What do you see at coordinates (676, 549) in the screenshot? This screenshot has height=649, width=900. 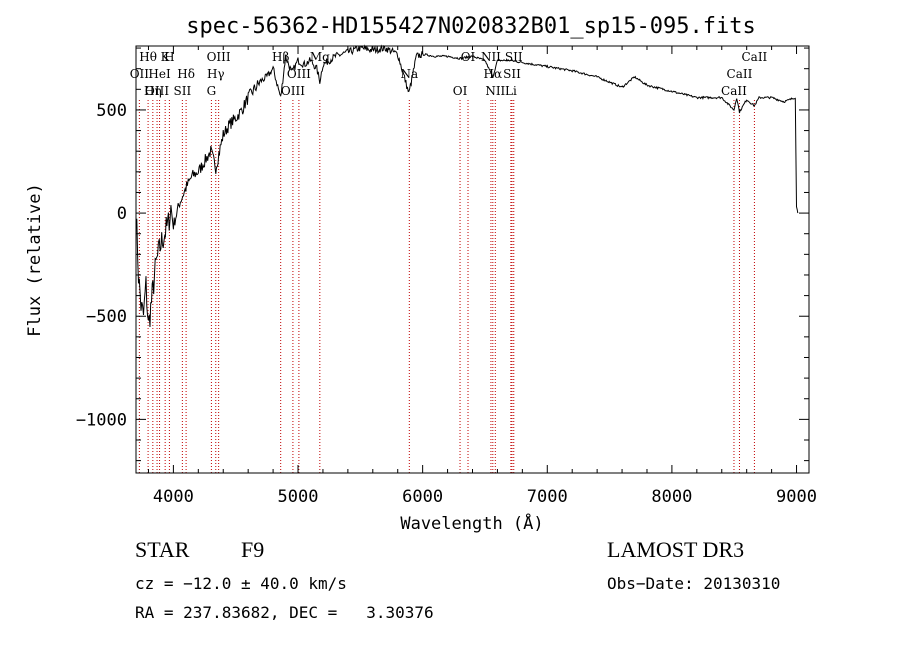 I see `survey-name: LAMOST DR3` at bounding box center [676, 549].